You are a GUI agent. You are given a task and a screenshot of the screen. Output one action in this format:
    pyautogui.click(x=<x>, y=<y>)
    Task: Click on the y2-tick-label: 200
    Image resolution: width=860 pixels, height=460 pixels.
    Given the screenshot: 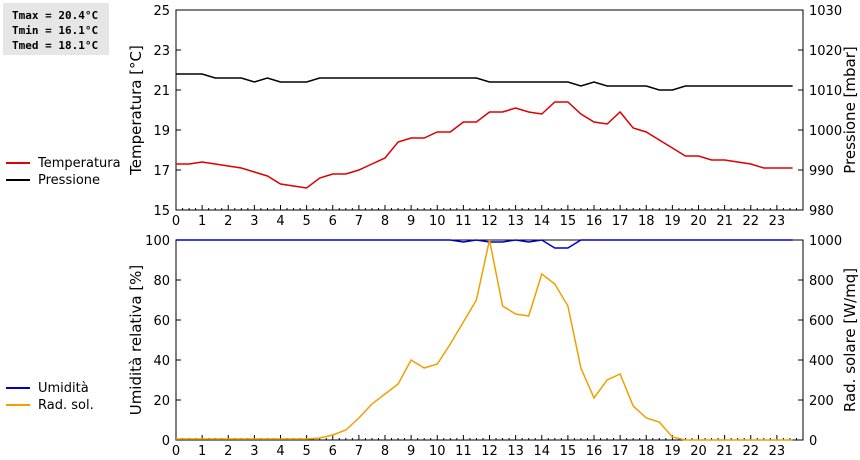 What is the action you would take?
    pyautogui.click(x=821, y=401)
    